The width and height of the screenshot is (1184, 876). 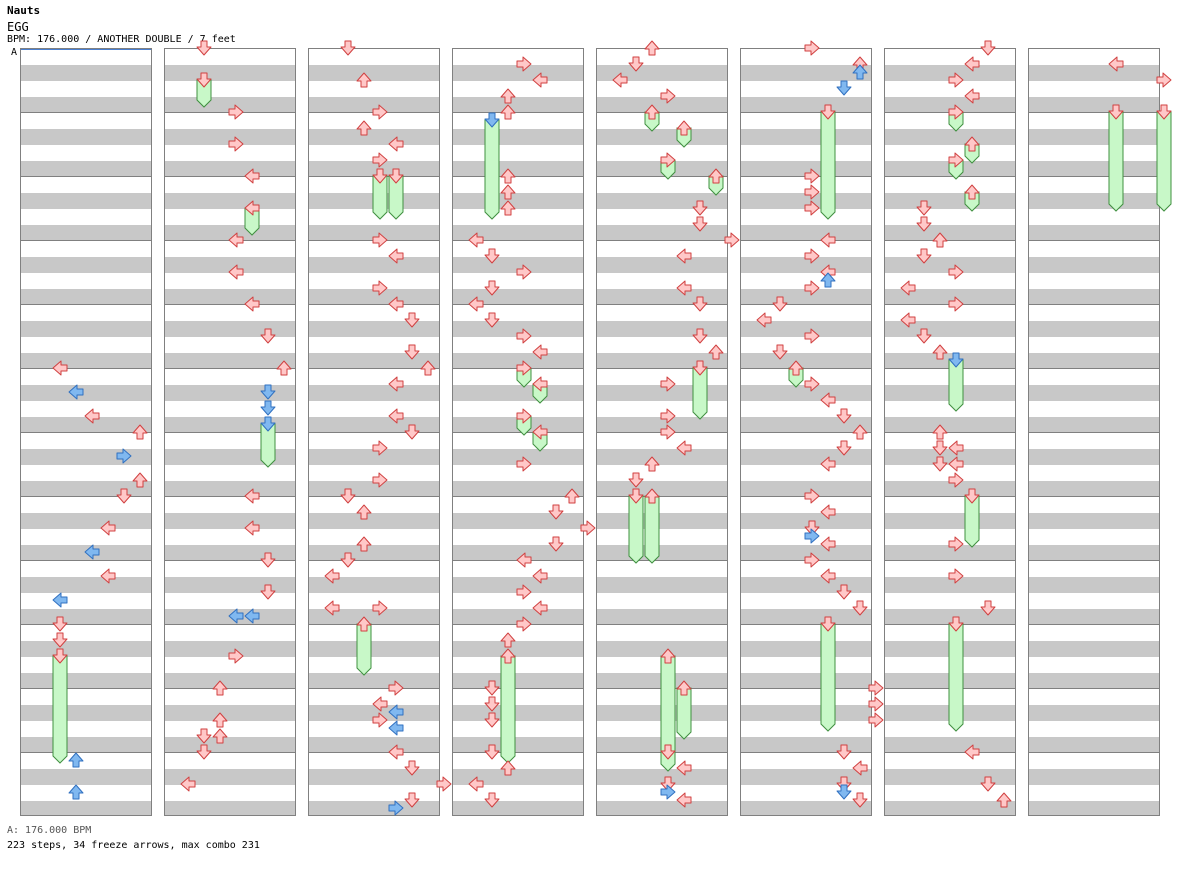 I want to click on footer-bpm: A: 176.000 BPM, so click(x=49, y=830).